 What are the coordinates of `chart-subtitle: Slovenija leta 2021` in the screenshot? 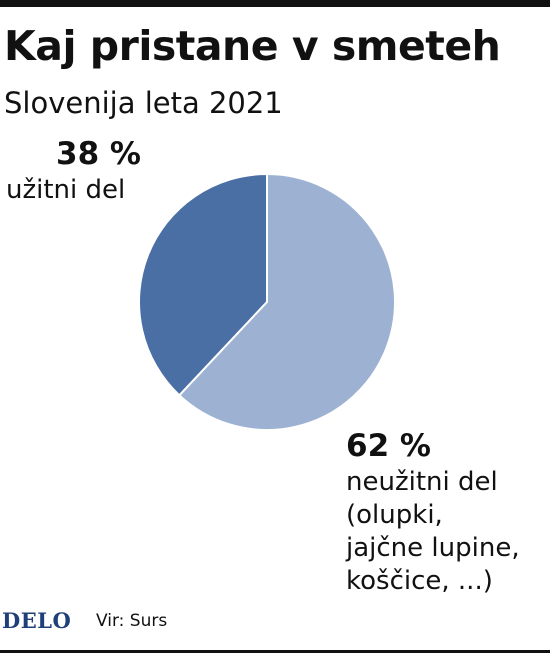 It's located at (143, 103).